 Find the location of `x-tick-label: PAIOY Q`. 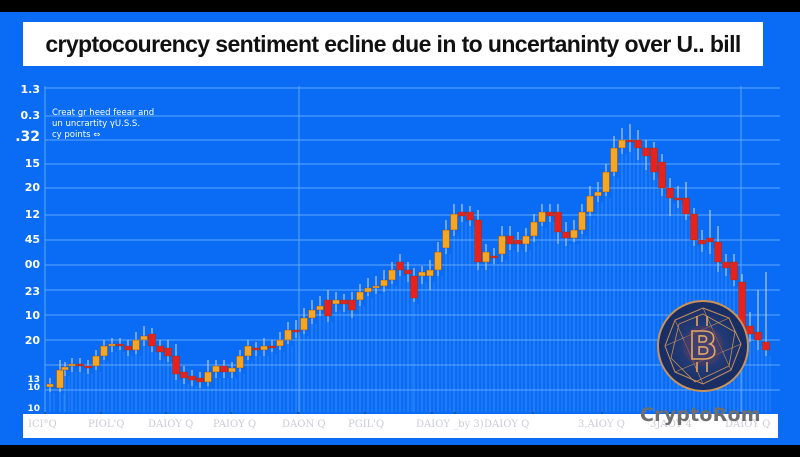

x-tick-label: PAIOY Q is located at coordinates (235, 424).